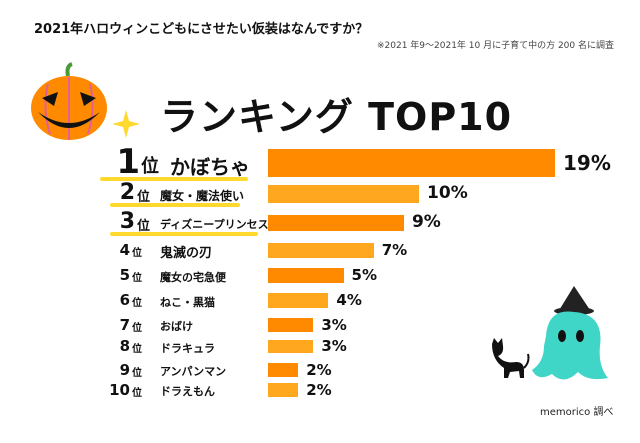 Image resolution: width=640 pixels, height=443 pixels. I want to click on value-label: 19%, so click(587, 162).